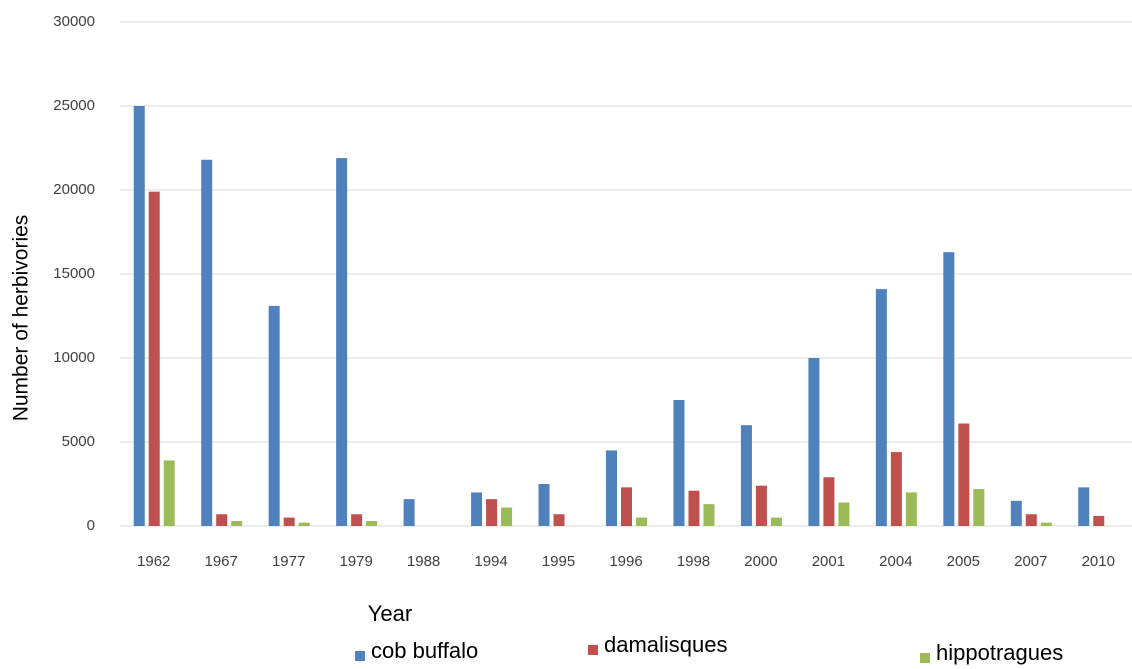 The width and height of the screenshot is (1132, 669). I want to click on x-tick-label: 1967, so click(221, 561).